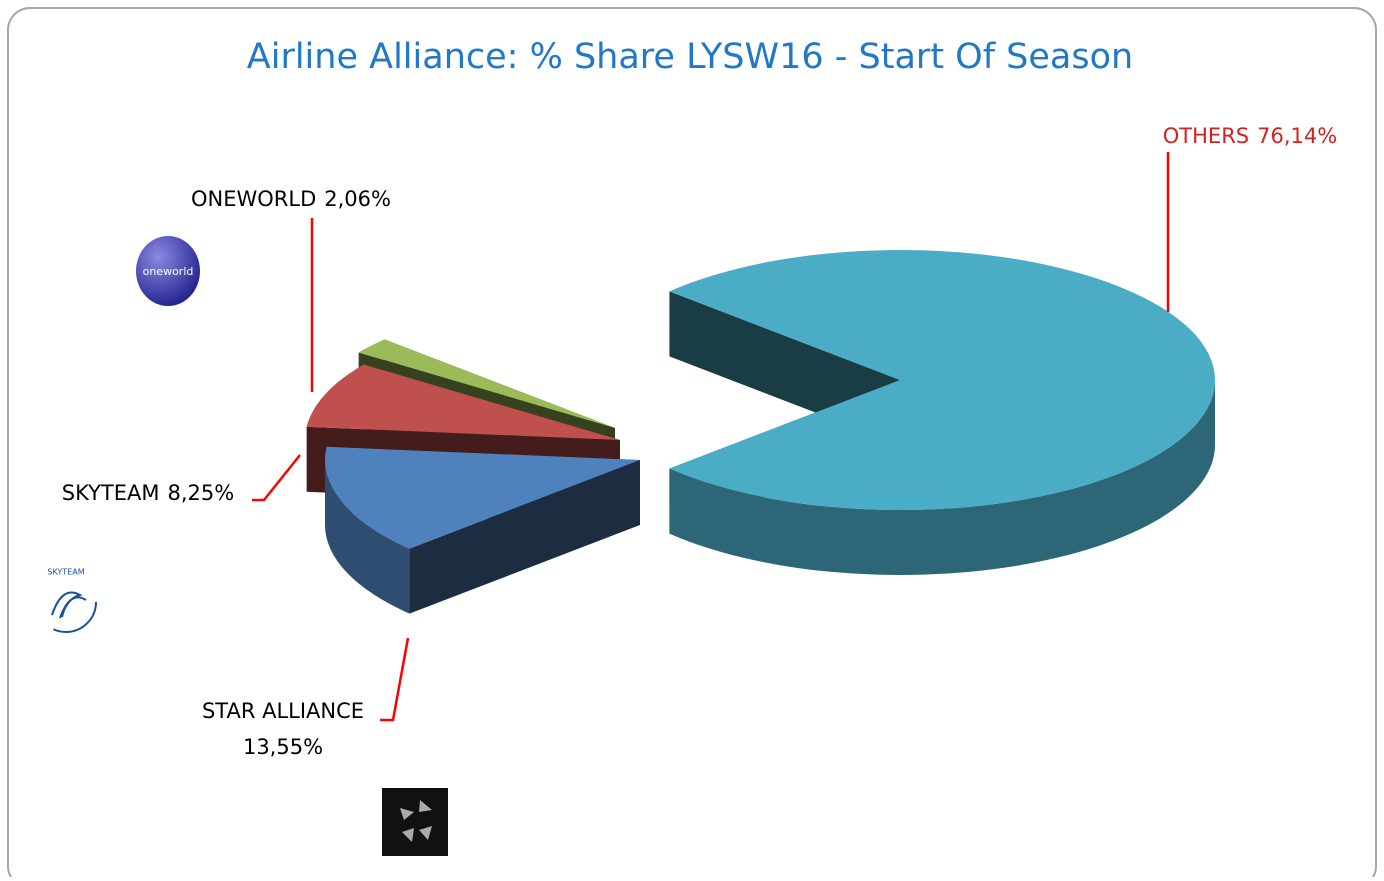 Image resolution: width=1384 pixels, height=881 pixels. I want to click on category-label: SKYTEAM, so click(111, 493).